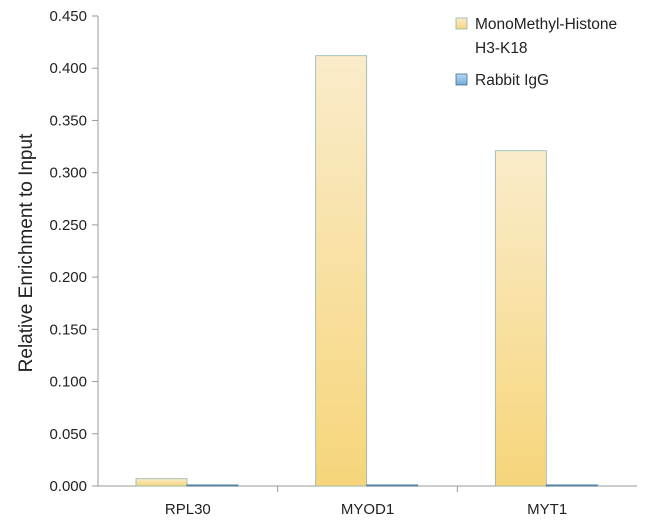  Describe the element at coordinates (68, 120) in the screenshot. I see `y-tick-label: 0.350` at that location.